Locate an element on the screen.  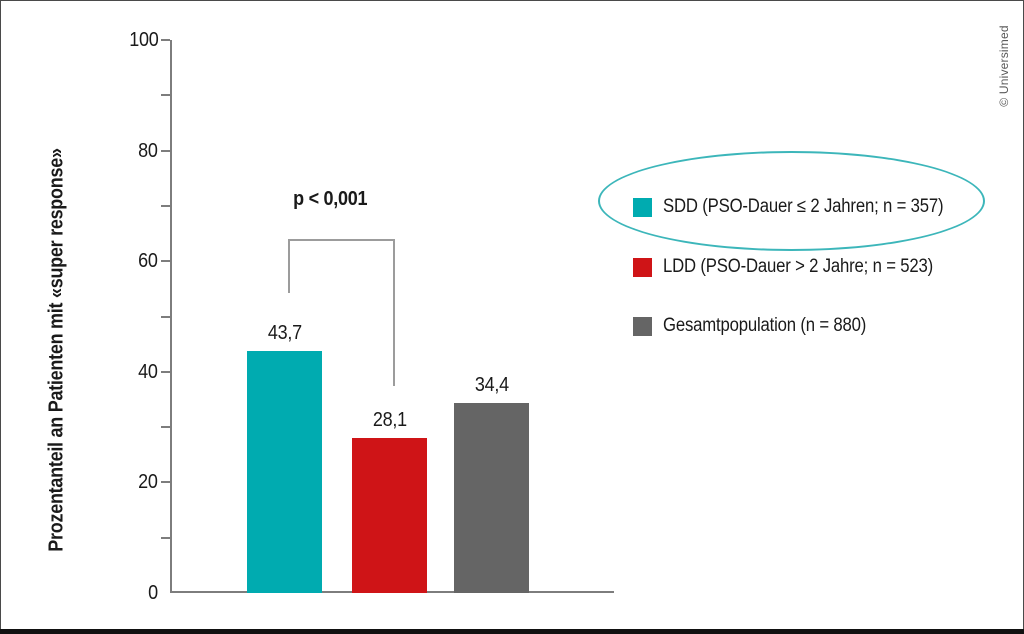
y-tick-label-60: 60 is located at coordinates (126, 261).